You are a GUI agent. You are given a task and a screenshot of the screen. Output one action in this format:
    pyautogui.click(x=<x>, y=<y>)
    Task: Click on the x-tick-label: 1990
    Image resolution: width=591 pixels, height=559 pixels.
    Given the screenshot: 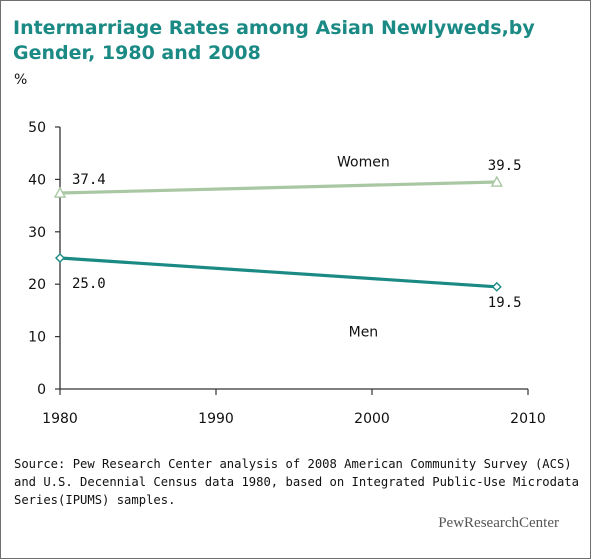 What is the action you would take?
    pyautogui.click(x=216, y=419)
    